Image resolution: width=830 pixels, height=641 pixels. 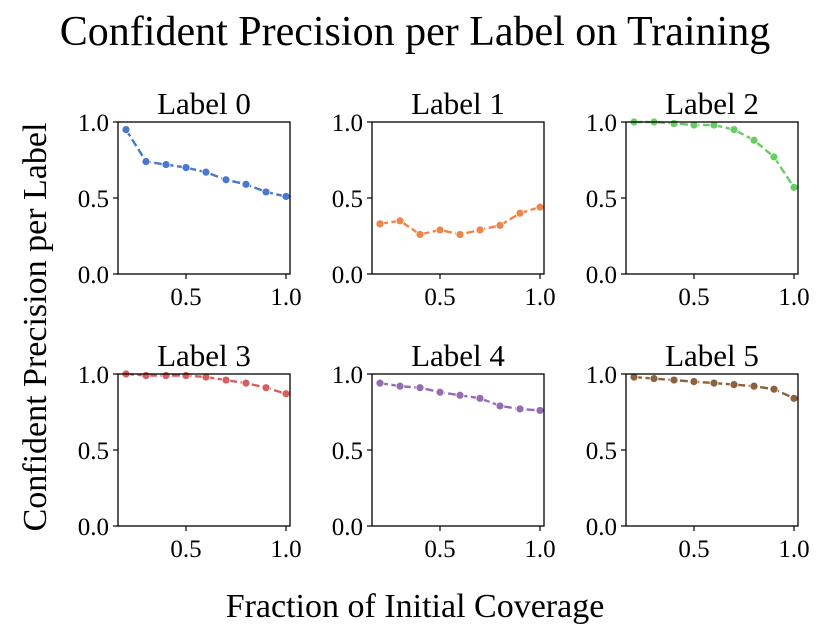 I want to click on subplot-4: Label 4 0.0 0.5 1.0 0.5 1.0, so click(x=444, y=450).